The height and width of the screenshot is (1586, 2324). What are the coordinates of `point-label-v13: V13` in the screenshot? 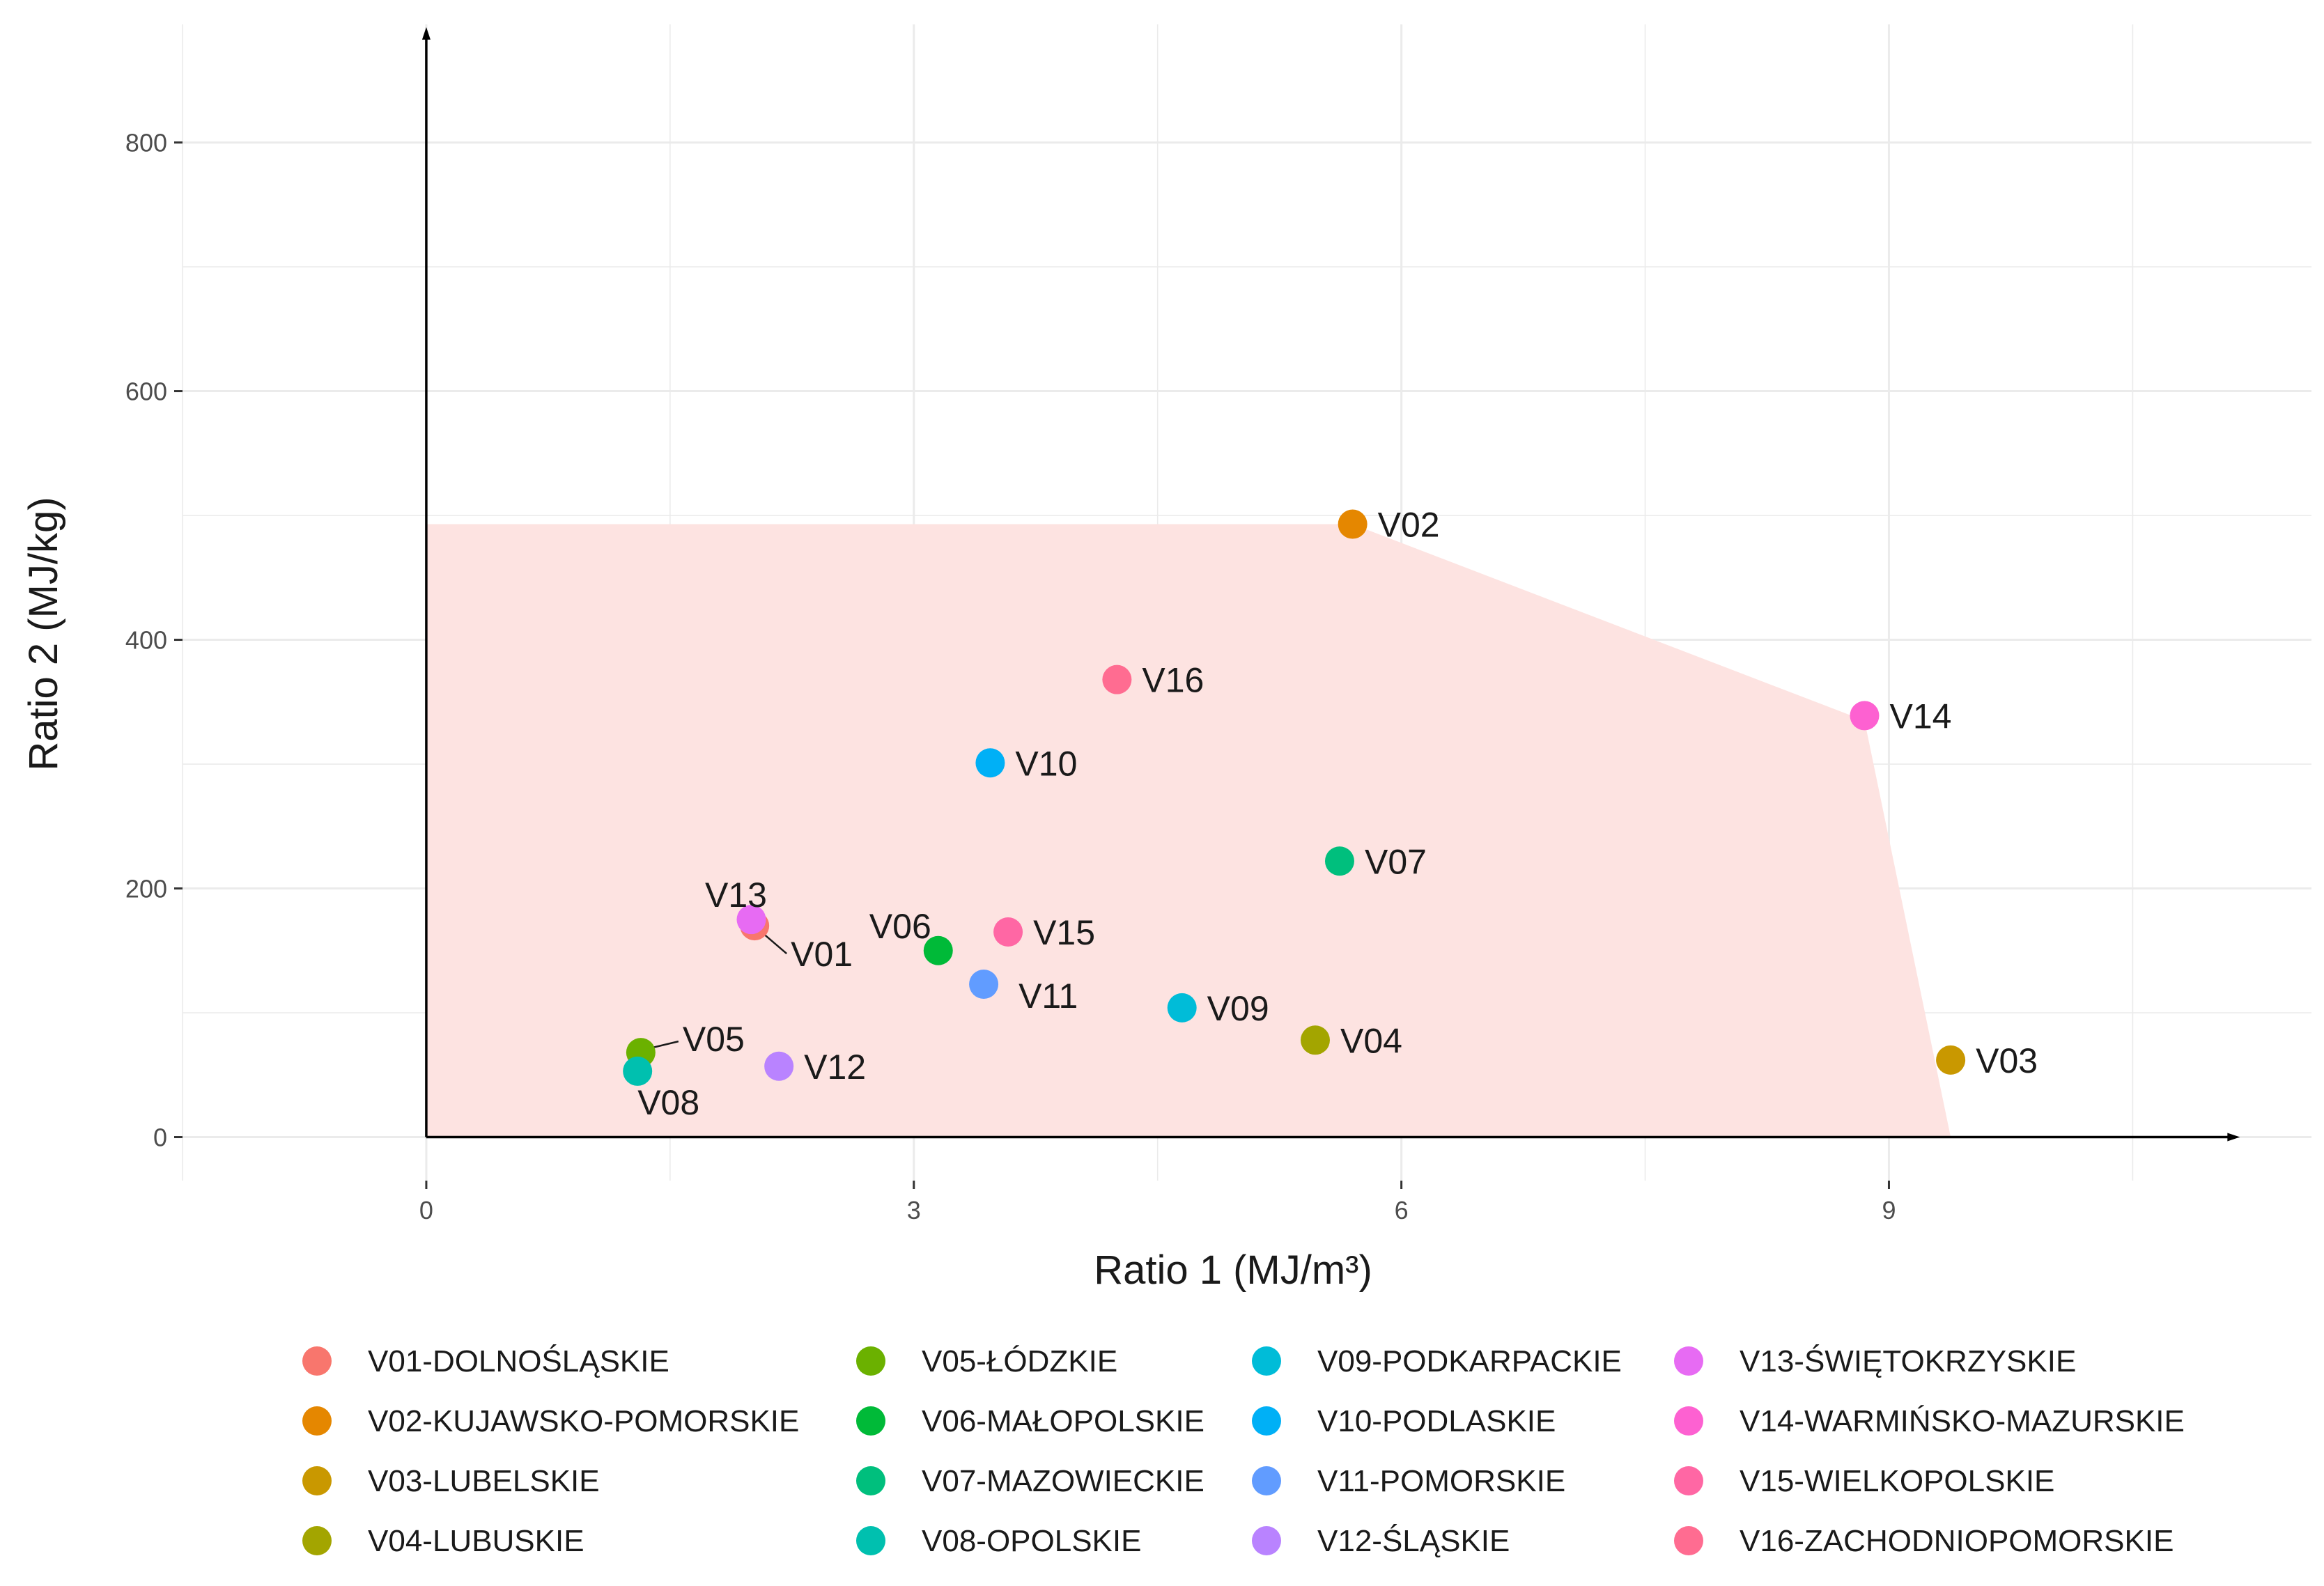 It's located at (736, 895).